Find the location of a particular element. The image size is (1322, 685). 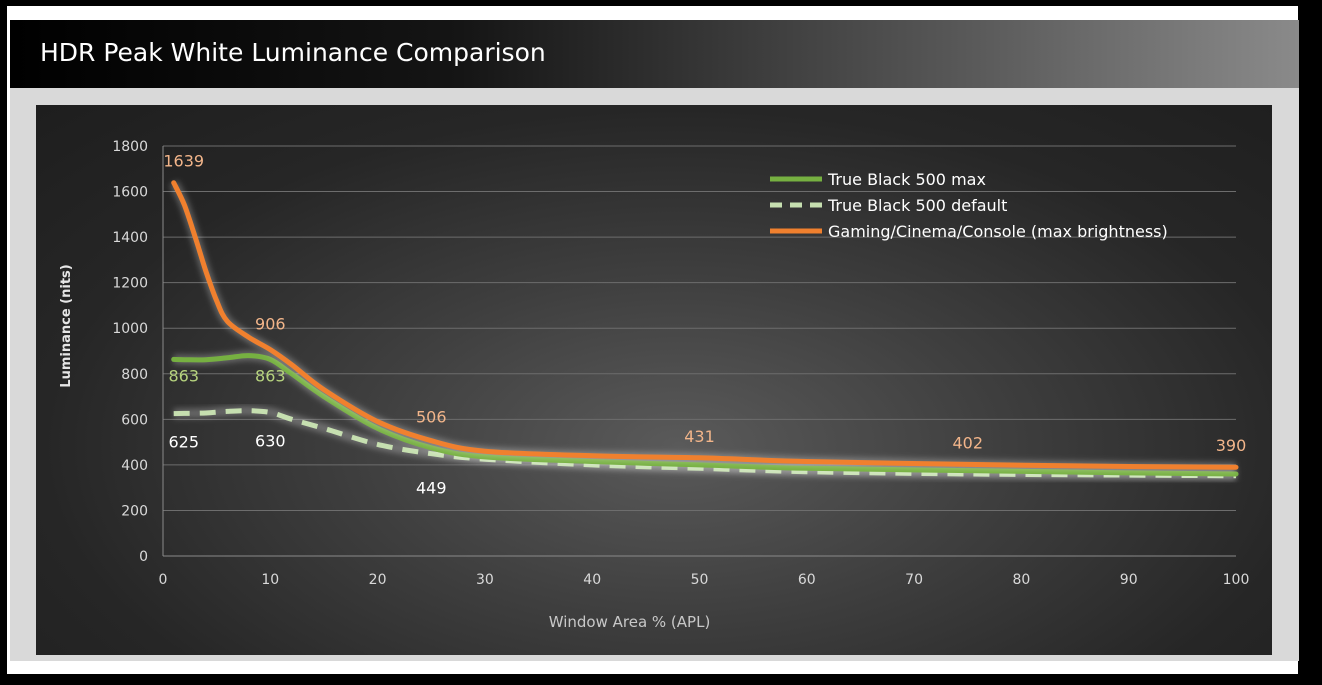

y-tick-label: 1800 is located at coordinates (130, 147).